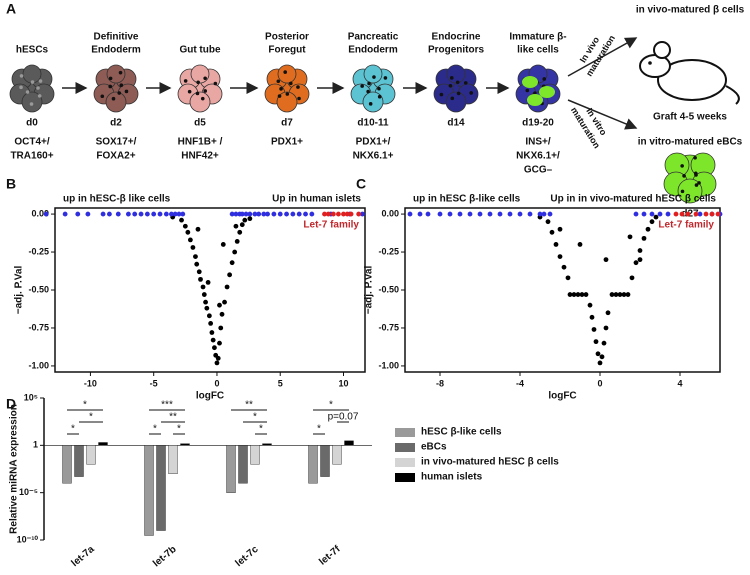 This screenshot has width=750, height=575. What do you see at coordinates (461, 432) in the screenshot?
I see `legend-label: hESC β-like cells` at bounding box center [461, 432].